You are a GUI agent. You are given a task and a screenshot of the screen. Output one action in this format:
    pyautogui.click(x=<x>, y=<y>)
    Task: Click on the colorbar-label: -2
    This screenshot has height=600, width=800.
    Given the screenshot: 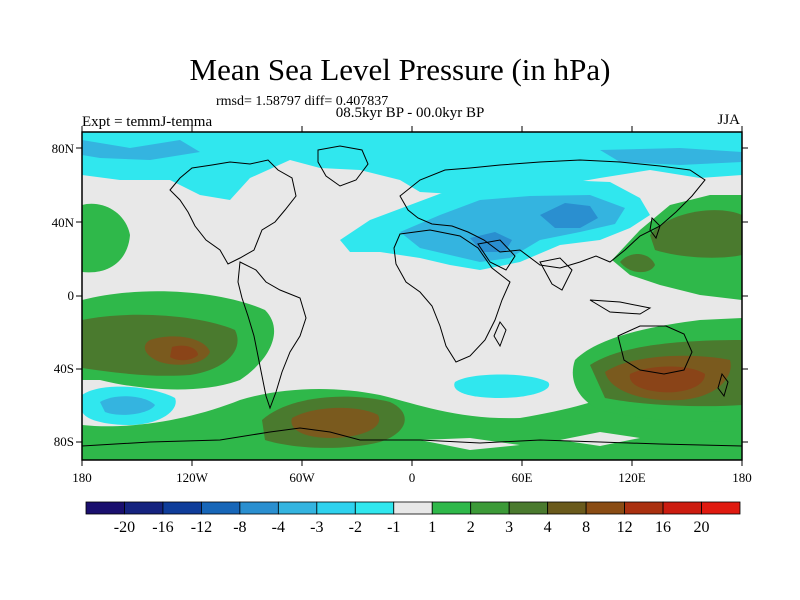 What is the action you would take?
    pyautogui.click(x=355, y=527)
    